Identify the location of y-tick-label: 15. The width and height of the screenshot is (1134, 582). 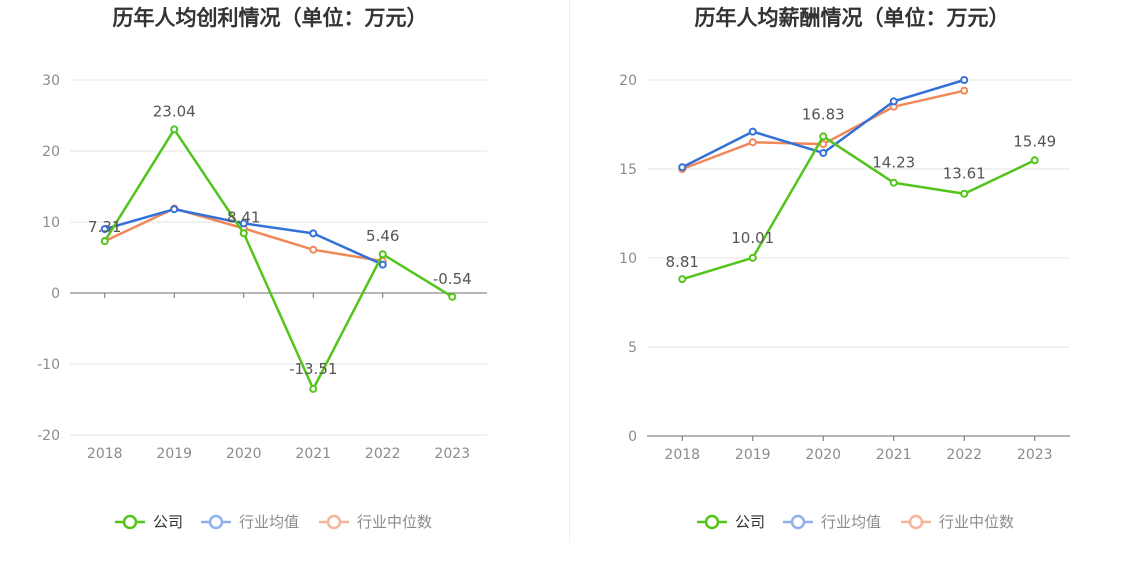
(628, 170).